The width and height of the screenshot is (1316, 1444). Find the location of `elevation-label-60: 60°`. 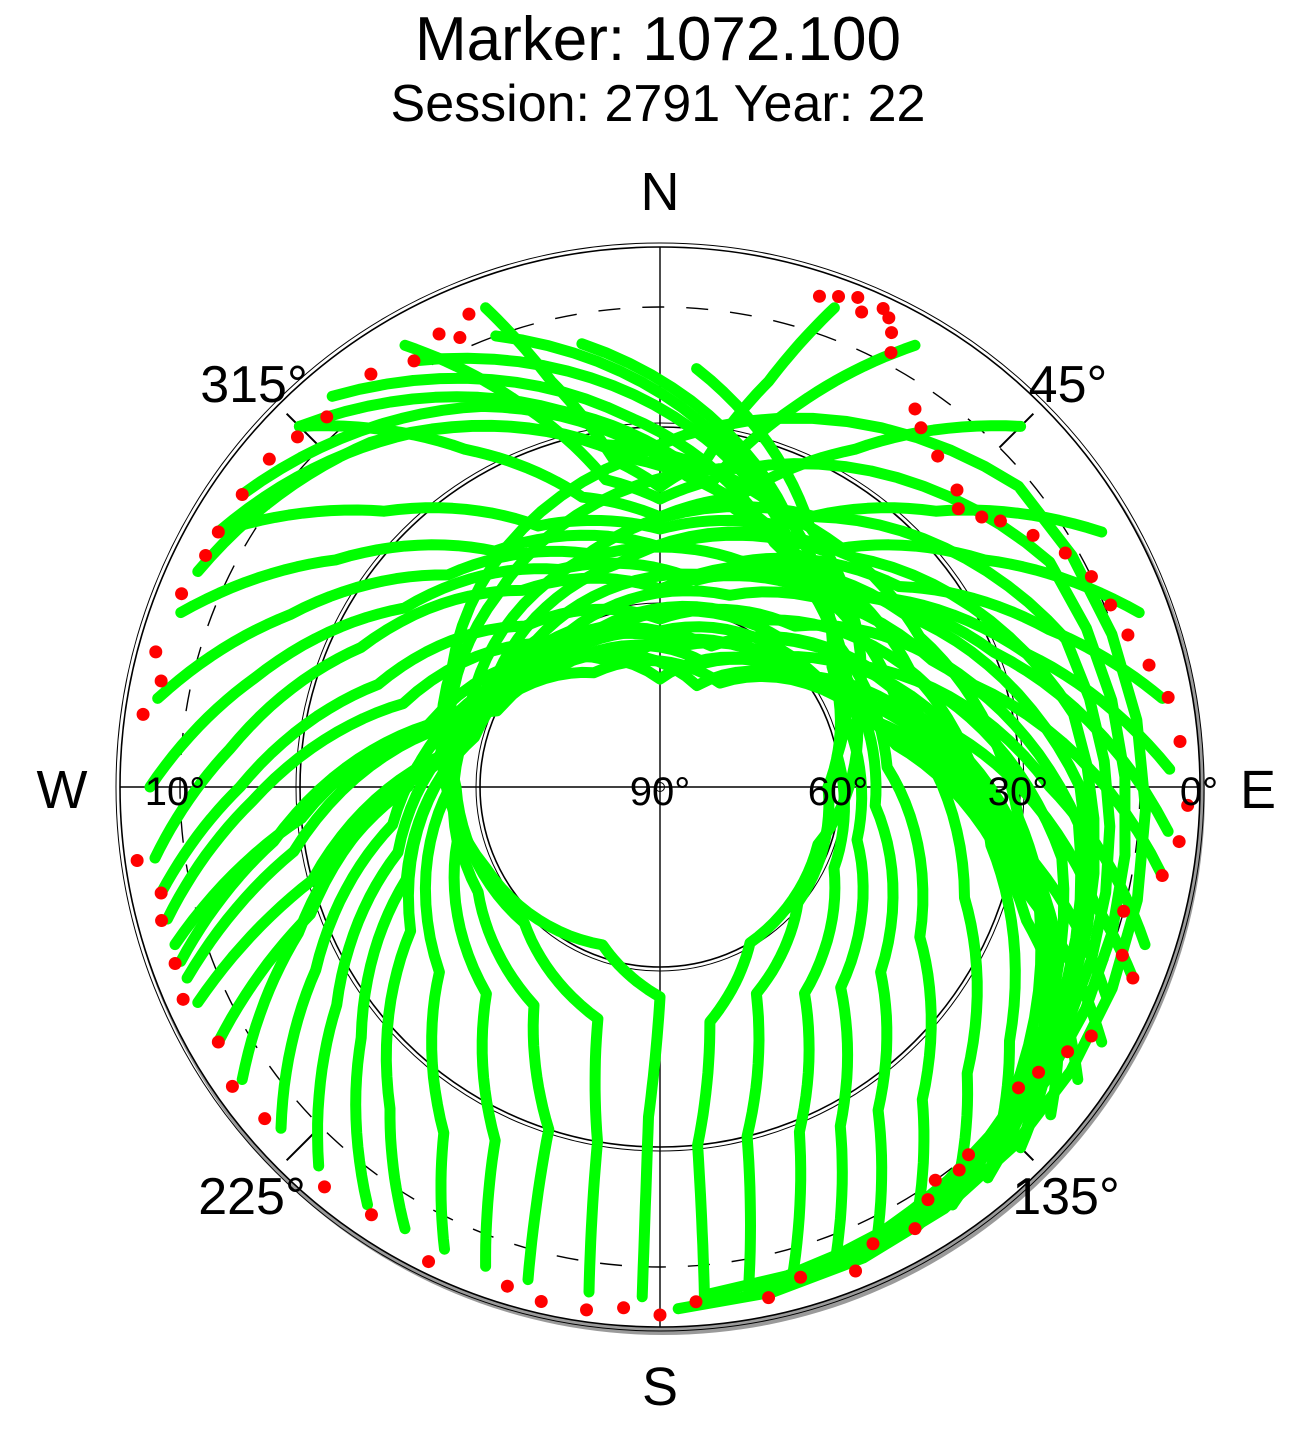

elevation-label-60: 60° is located at coordinates (838, 792).